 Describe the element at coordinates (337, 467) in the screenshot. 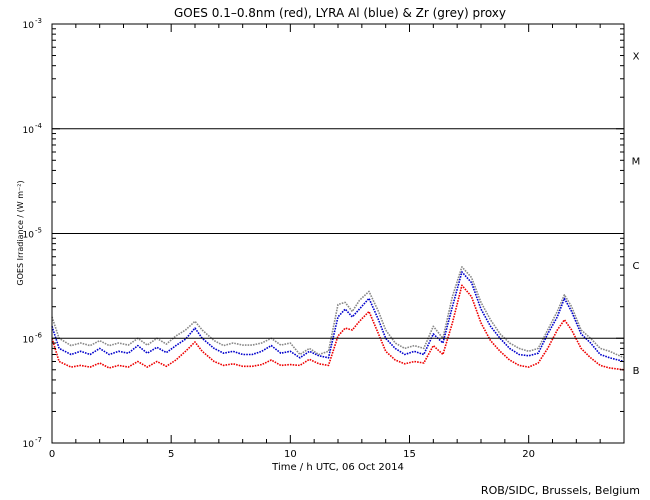

I see `x-axis-label: Time / h UTC, 06 Oct 2014` at that location.